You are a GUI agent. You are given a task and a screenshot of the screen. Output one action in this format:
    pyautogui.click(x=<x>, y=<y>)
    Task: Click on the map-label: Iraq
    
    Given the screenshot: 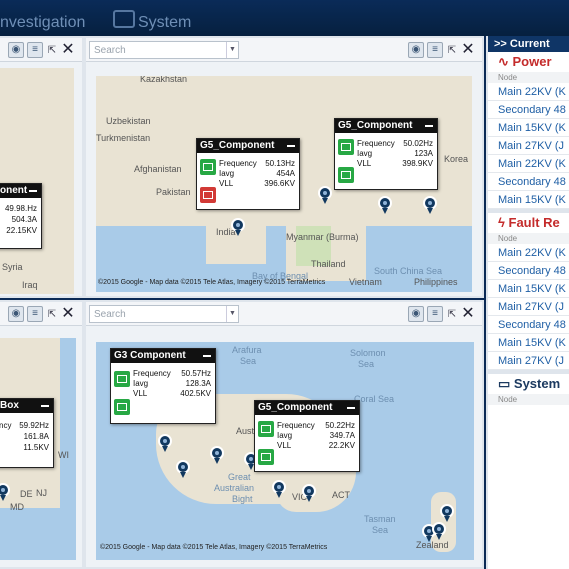 What is the action you would take?
    pyautogui.click(x=30, y=285)
    